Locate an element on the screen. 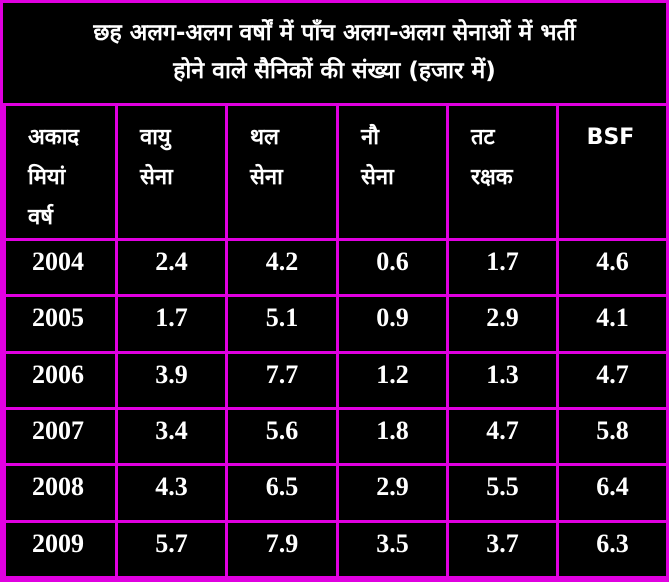 This screenshot has width=669, height=582. table-row: 2006 3.9 7.7 1.2 1.3 4.7 is located at coordinates (336, 380).